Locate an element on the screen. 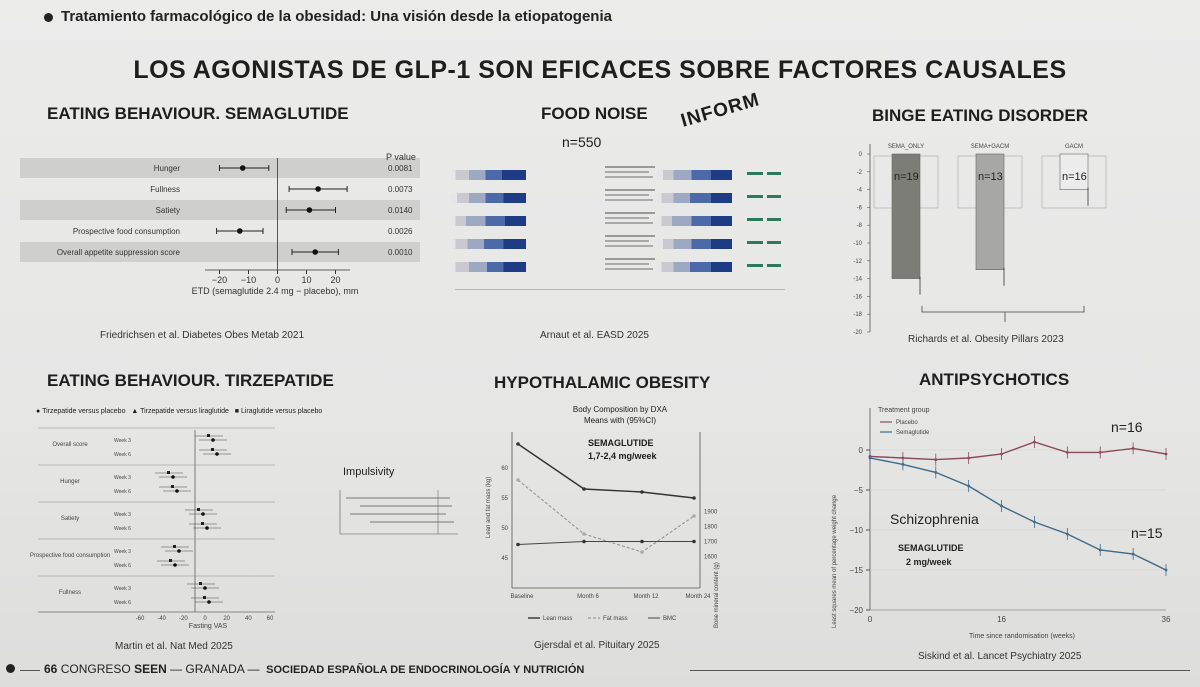  ap-ytick: 0 is located at coordinates (861, 450).